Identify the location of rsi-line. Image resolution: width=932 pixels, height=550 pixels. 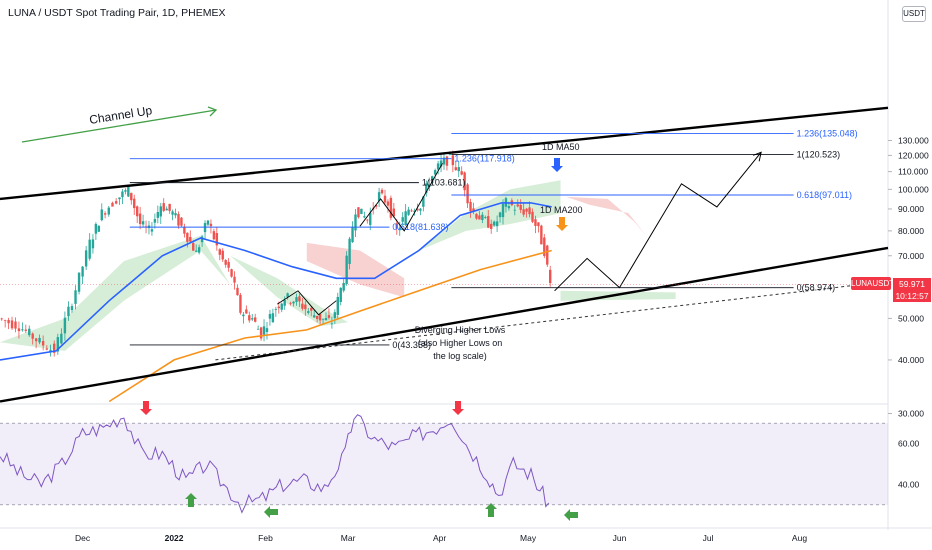
(275, 464).